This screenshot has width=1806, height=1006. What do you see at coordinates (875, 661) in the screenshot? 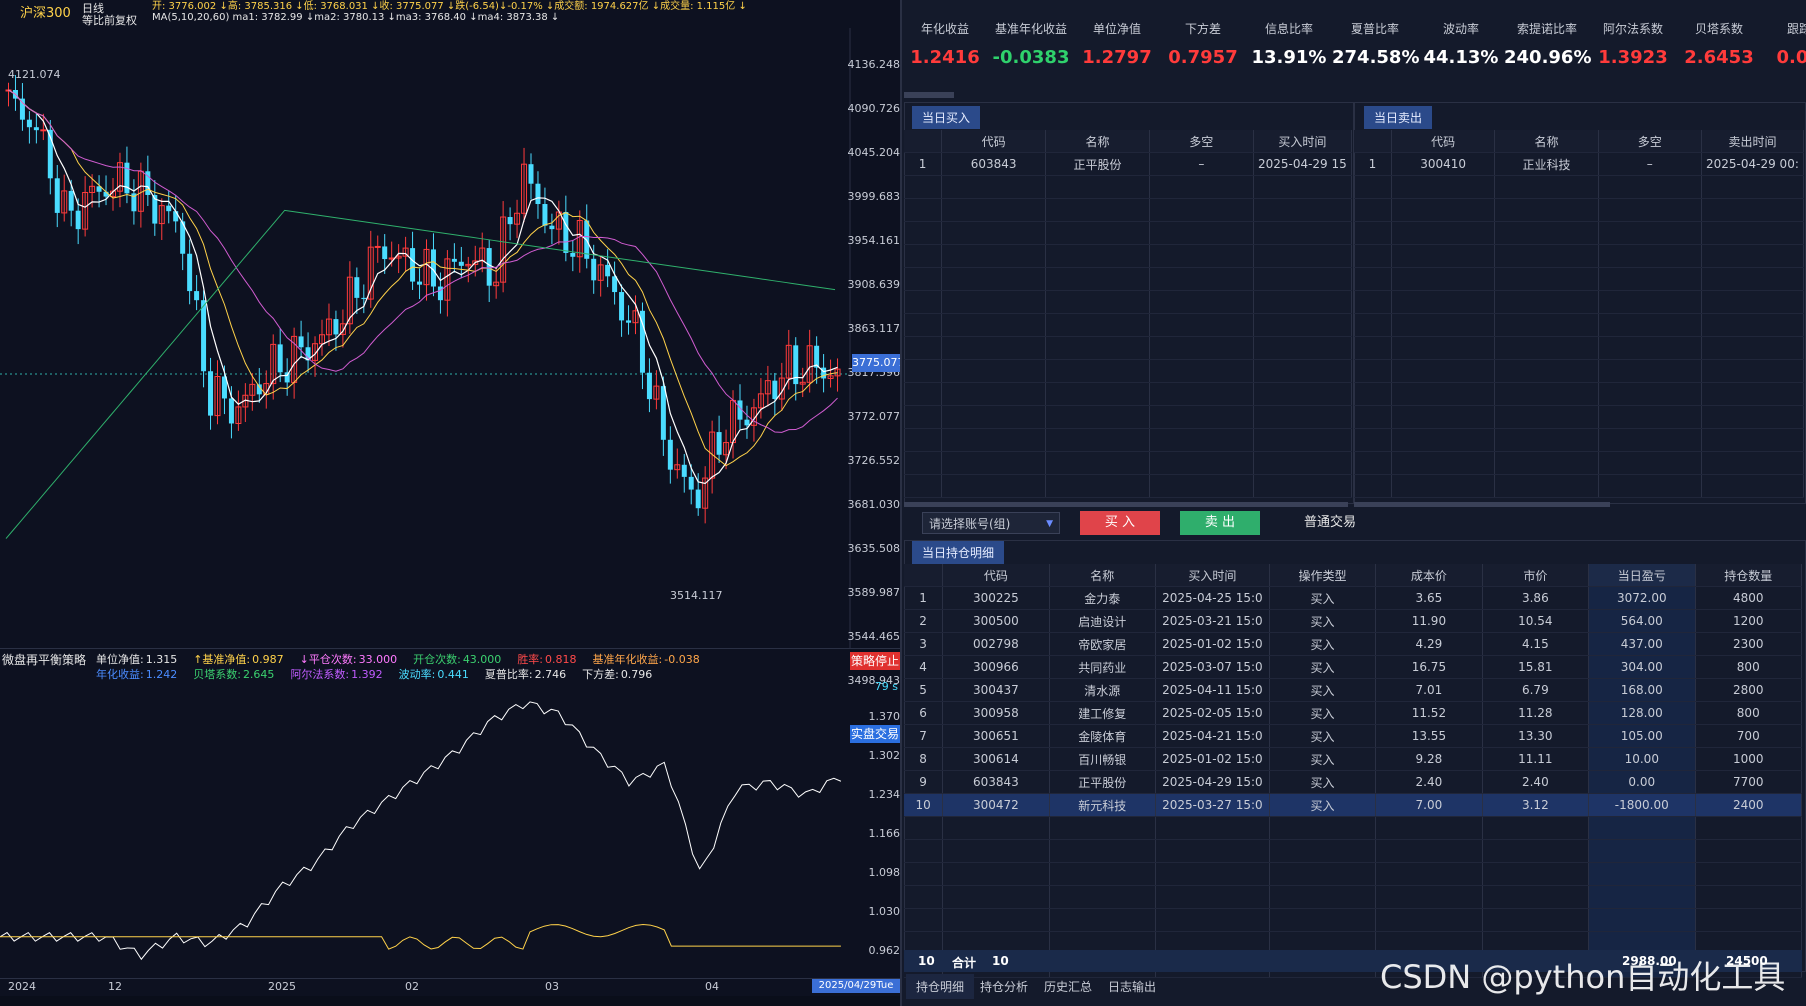
I see `strategy-stop-button: 策略停止` at bounding box center [875, 661].